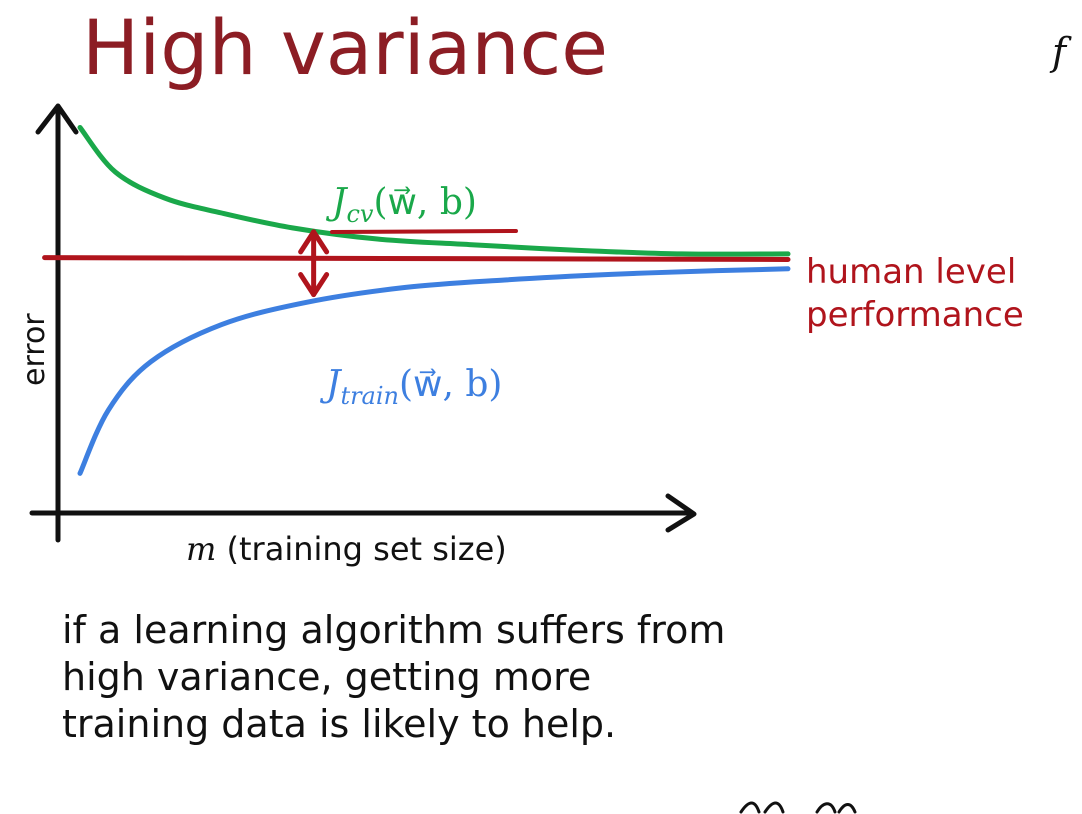 This screenshot has width=1082, height=814. I want to click on gap-arrow-head-bottom, so click(314, 285).